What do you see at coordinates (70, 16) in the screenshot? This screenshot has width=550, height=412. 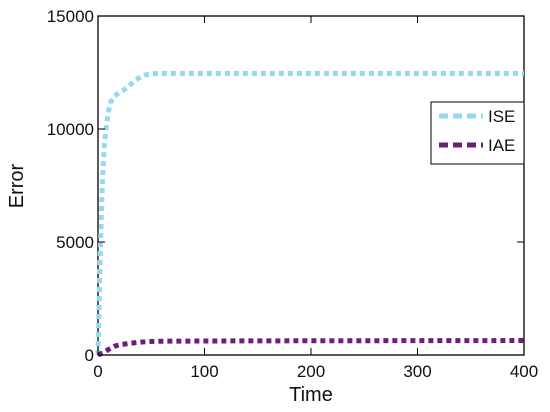 I see `y-tick-label: 15000` at bounding box center [70, 16].